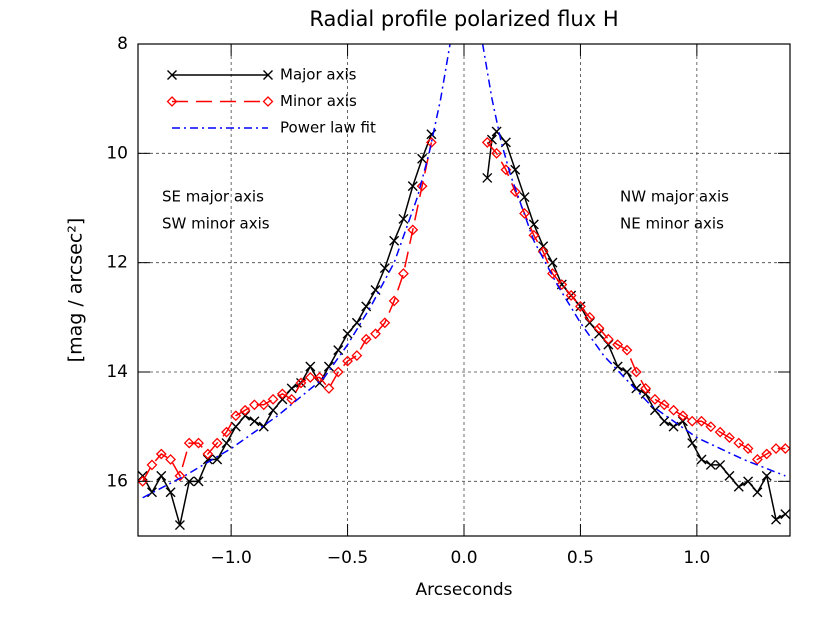 Image resolution: width=830 pixels, height=624 pixels. Describe the element at coordinates (318, 75) in the screenshot. I see `legend-label: Major axis` at that location.